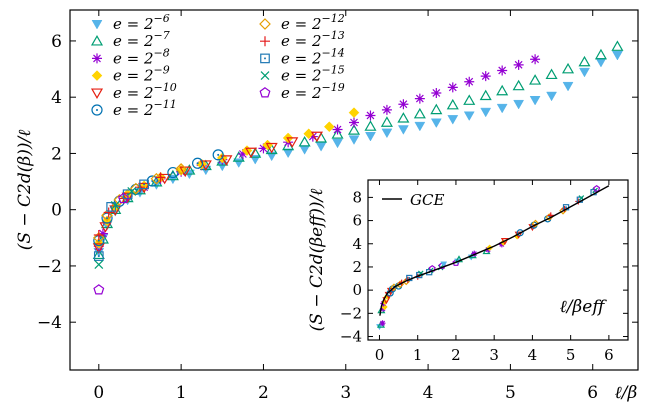 The width and height of the screenshot is (648, 413). I want to click on main-ytick-label: 4, so click(56, 98).